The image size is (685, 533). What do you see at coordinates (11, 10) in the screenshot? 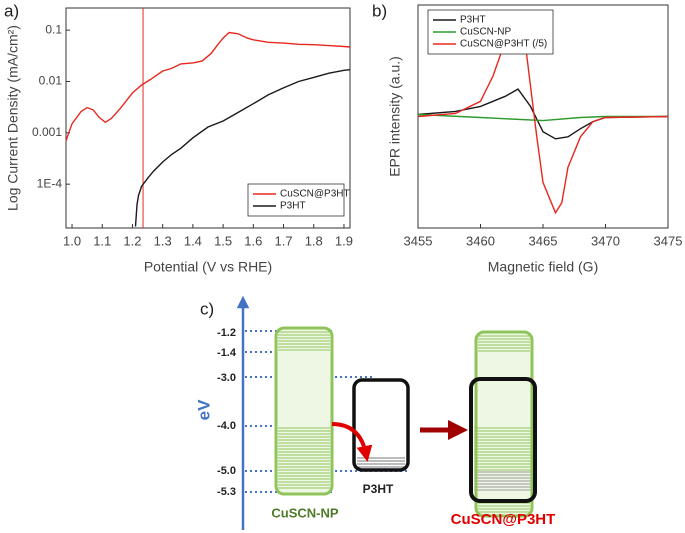
I see `panel-label: a)` at bounding box center [11, 10].